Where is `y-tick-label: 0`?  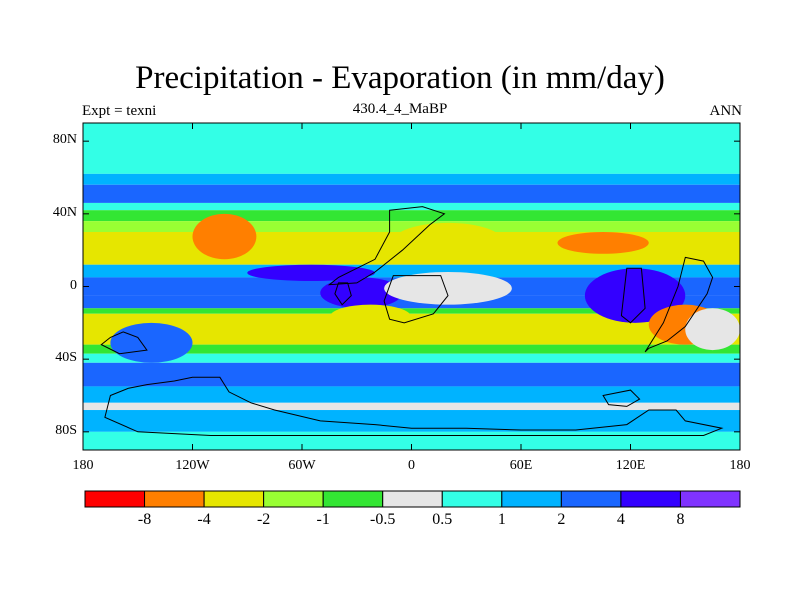 y-tick-label: 0 is located at coordinates (73, 285).